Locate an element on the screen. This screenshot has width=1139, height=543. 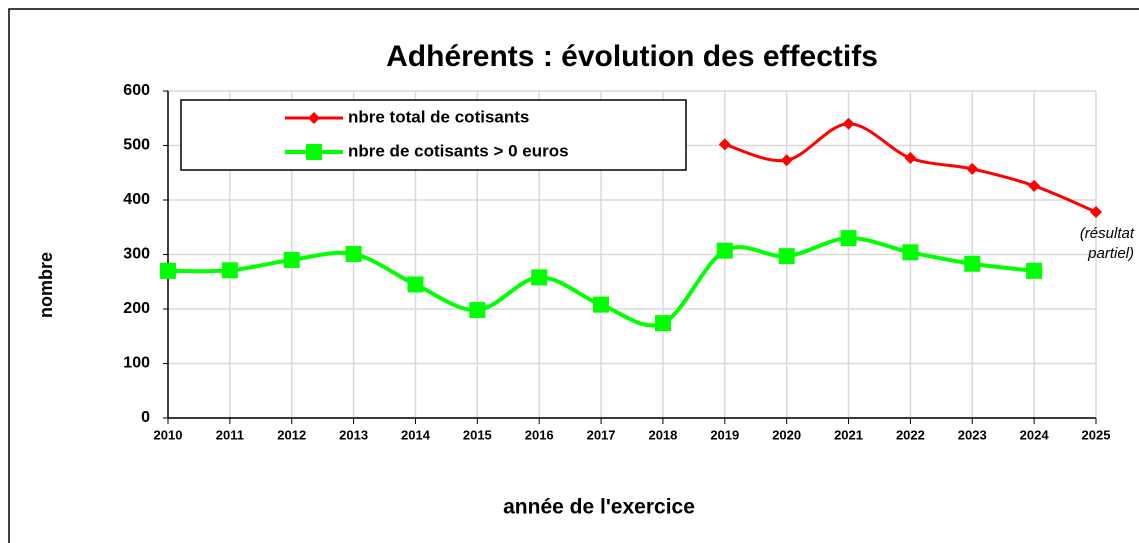
x-tick-label: 2021 is located at coordinates (848, 434).